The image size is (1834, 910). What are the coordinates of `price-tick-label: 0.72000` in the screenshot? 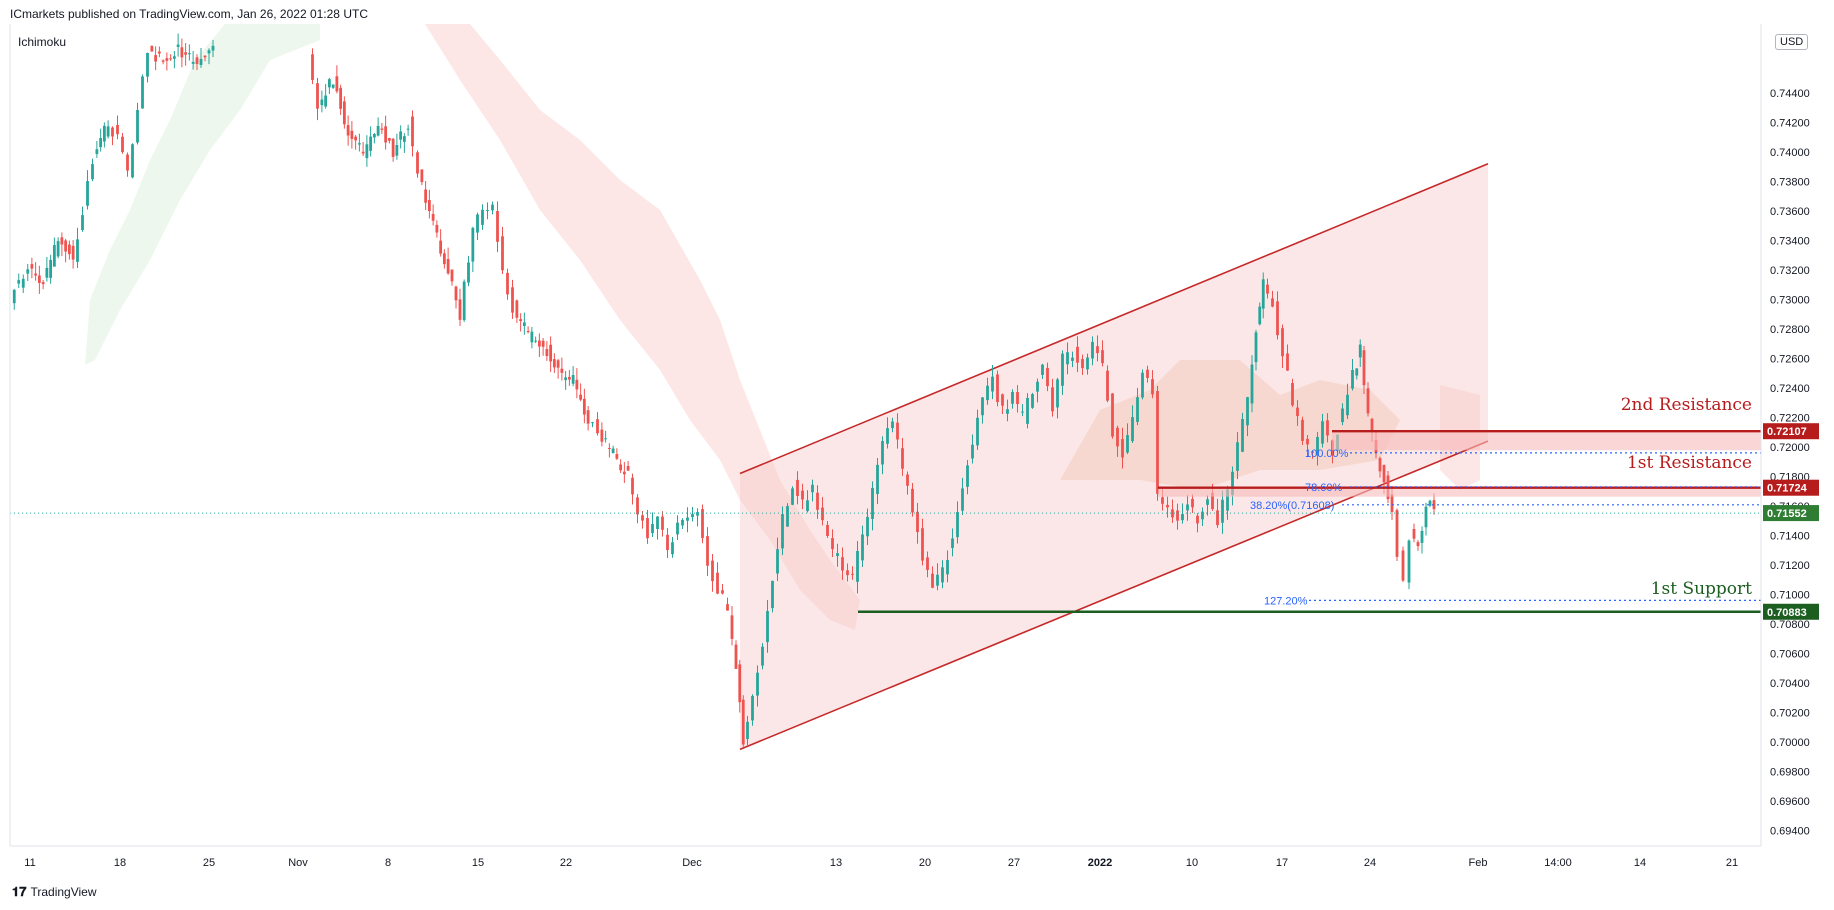 It's located at (1790, 448).